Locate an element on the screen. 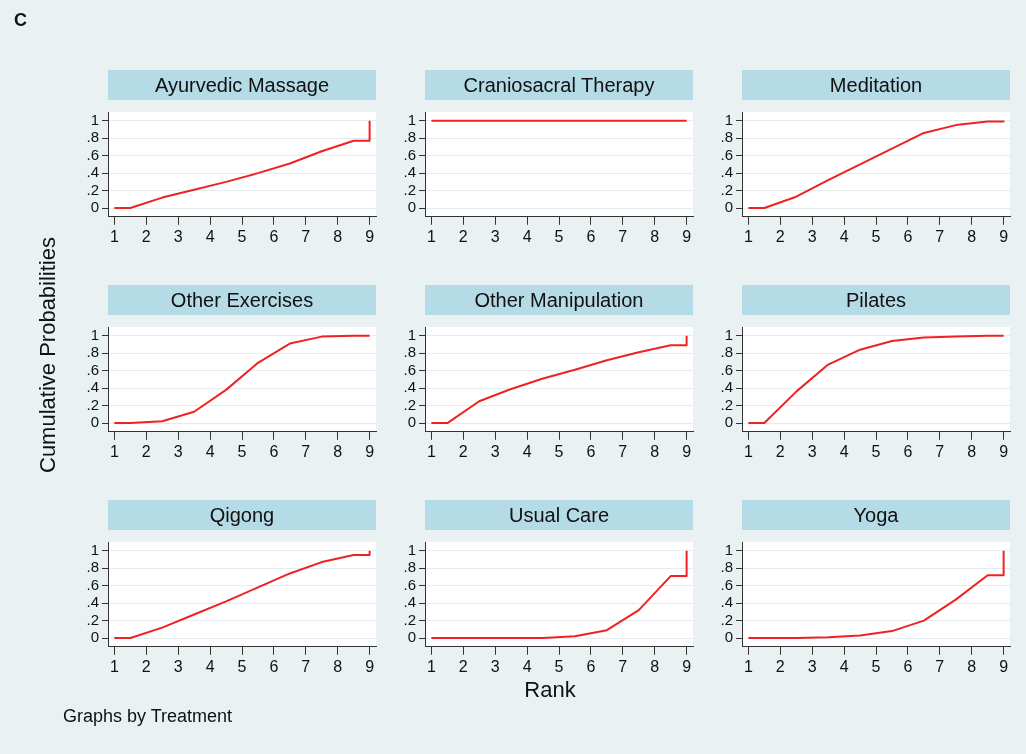 The image size is (1026, 754). chart-title: Other Manipulation is located at coordinates (559, 300).